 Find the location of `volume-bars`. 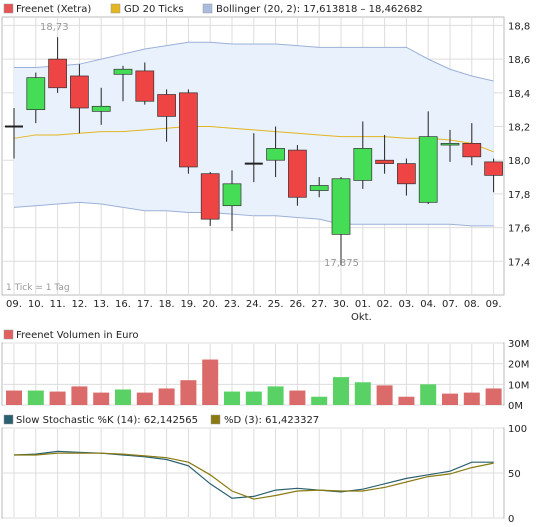

volume-bars is located at coordinates (254, 382).